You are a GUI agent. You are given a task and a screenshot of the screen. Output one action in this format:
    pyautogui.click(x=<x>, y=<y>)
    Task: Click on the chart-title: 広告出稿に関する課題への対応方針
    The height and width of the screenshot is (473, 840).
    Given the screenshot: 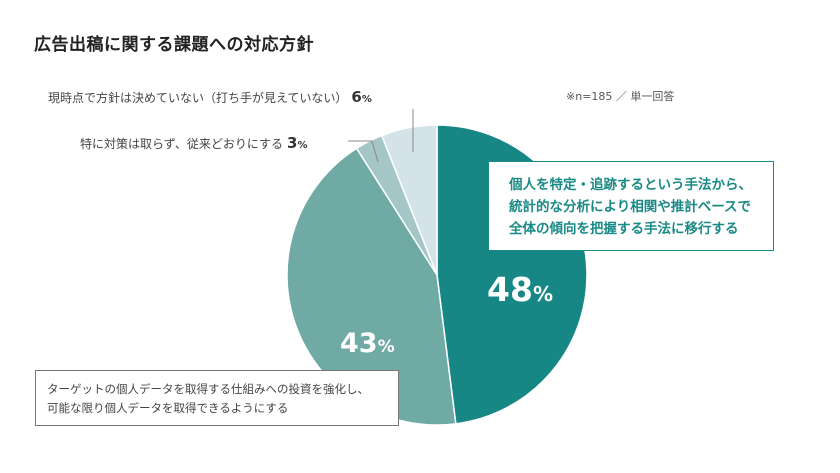 What is the action you would take?
    pyautogui.click(x=174, y=45)
    